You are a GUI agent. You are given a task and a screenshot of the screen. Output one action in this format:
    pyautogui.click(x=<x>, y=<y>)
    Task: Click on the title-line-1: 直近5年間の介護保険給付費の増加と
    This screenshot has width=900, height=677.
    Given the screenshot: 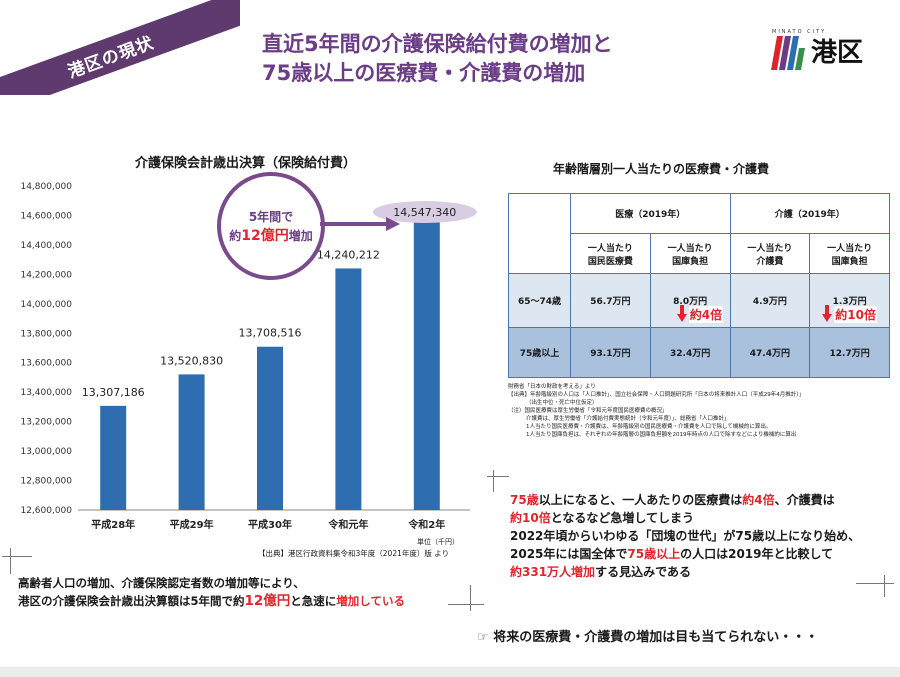 What is the action you would take?
    pyautogui.click(x=437, y=44)
    